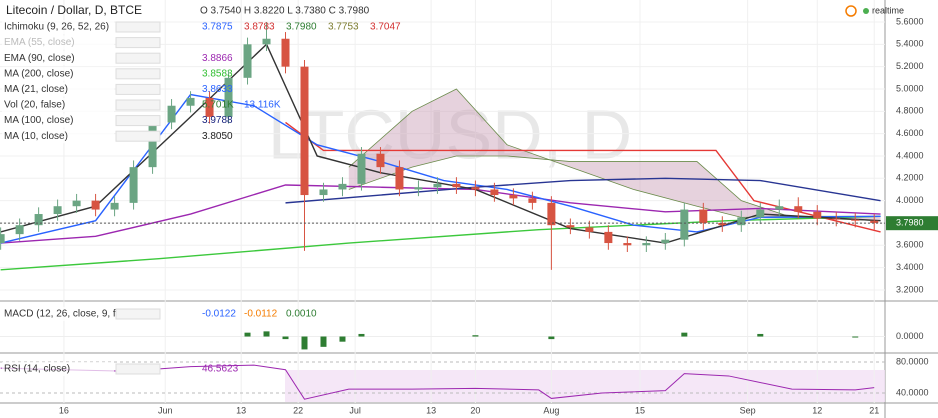 This screenshot has width=938, height=418. What do you see at coordinates (585, 386) in the screenshot?
I see `rsi-band` at bounding box center [585, 386].